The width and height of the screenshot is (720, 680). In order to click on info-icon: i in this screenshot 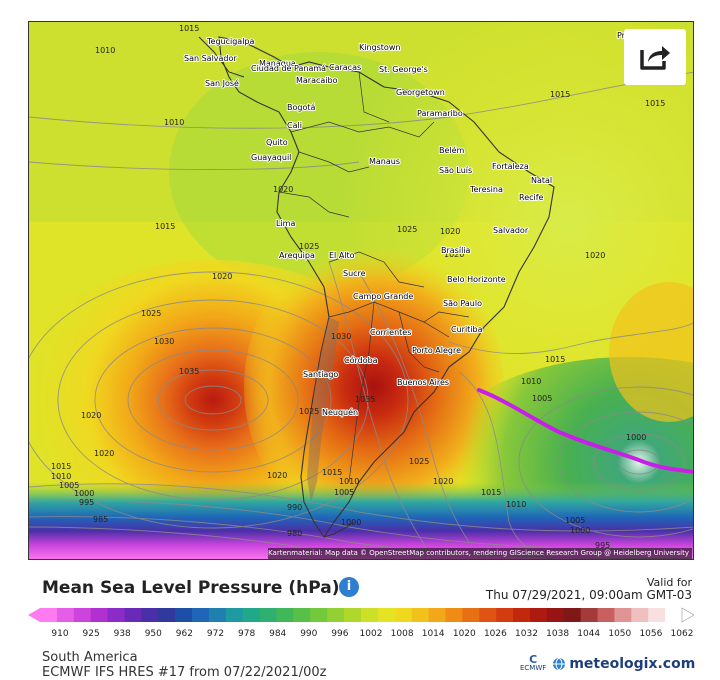, I will do `click(349, 587)`.